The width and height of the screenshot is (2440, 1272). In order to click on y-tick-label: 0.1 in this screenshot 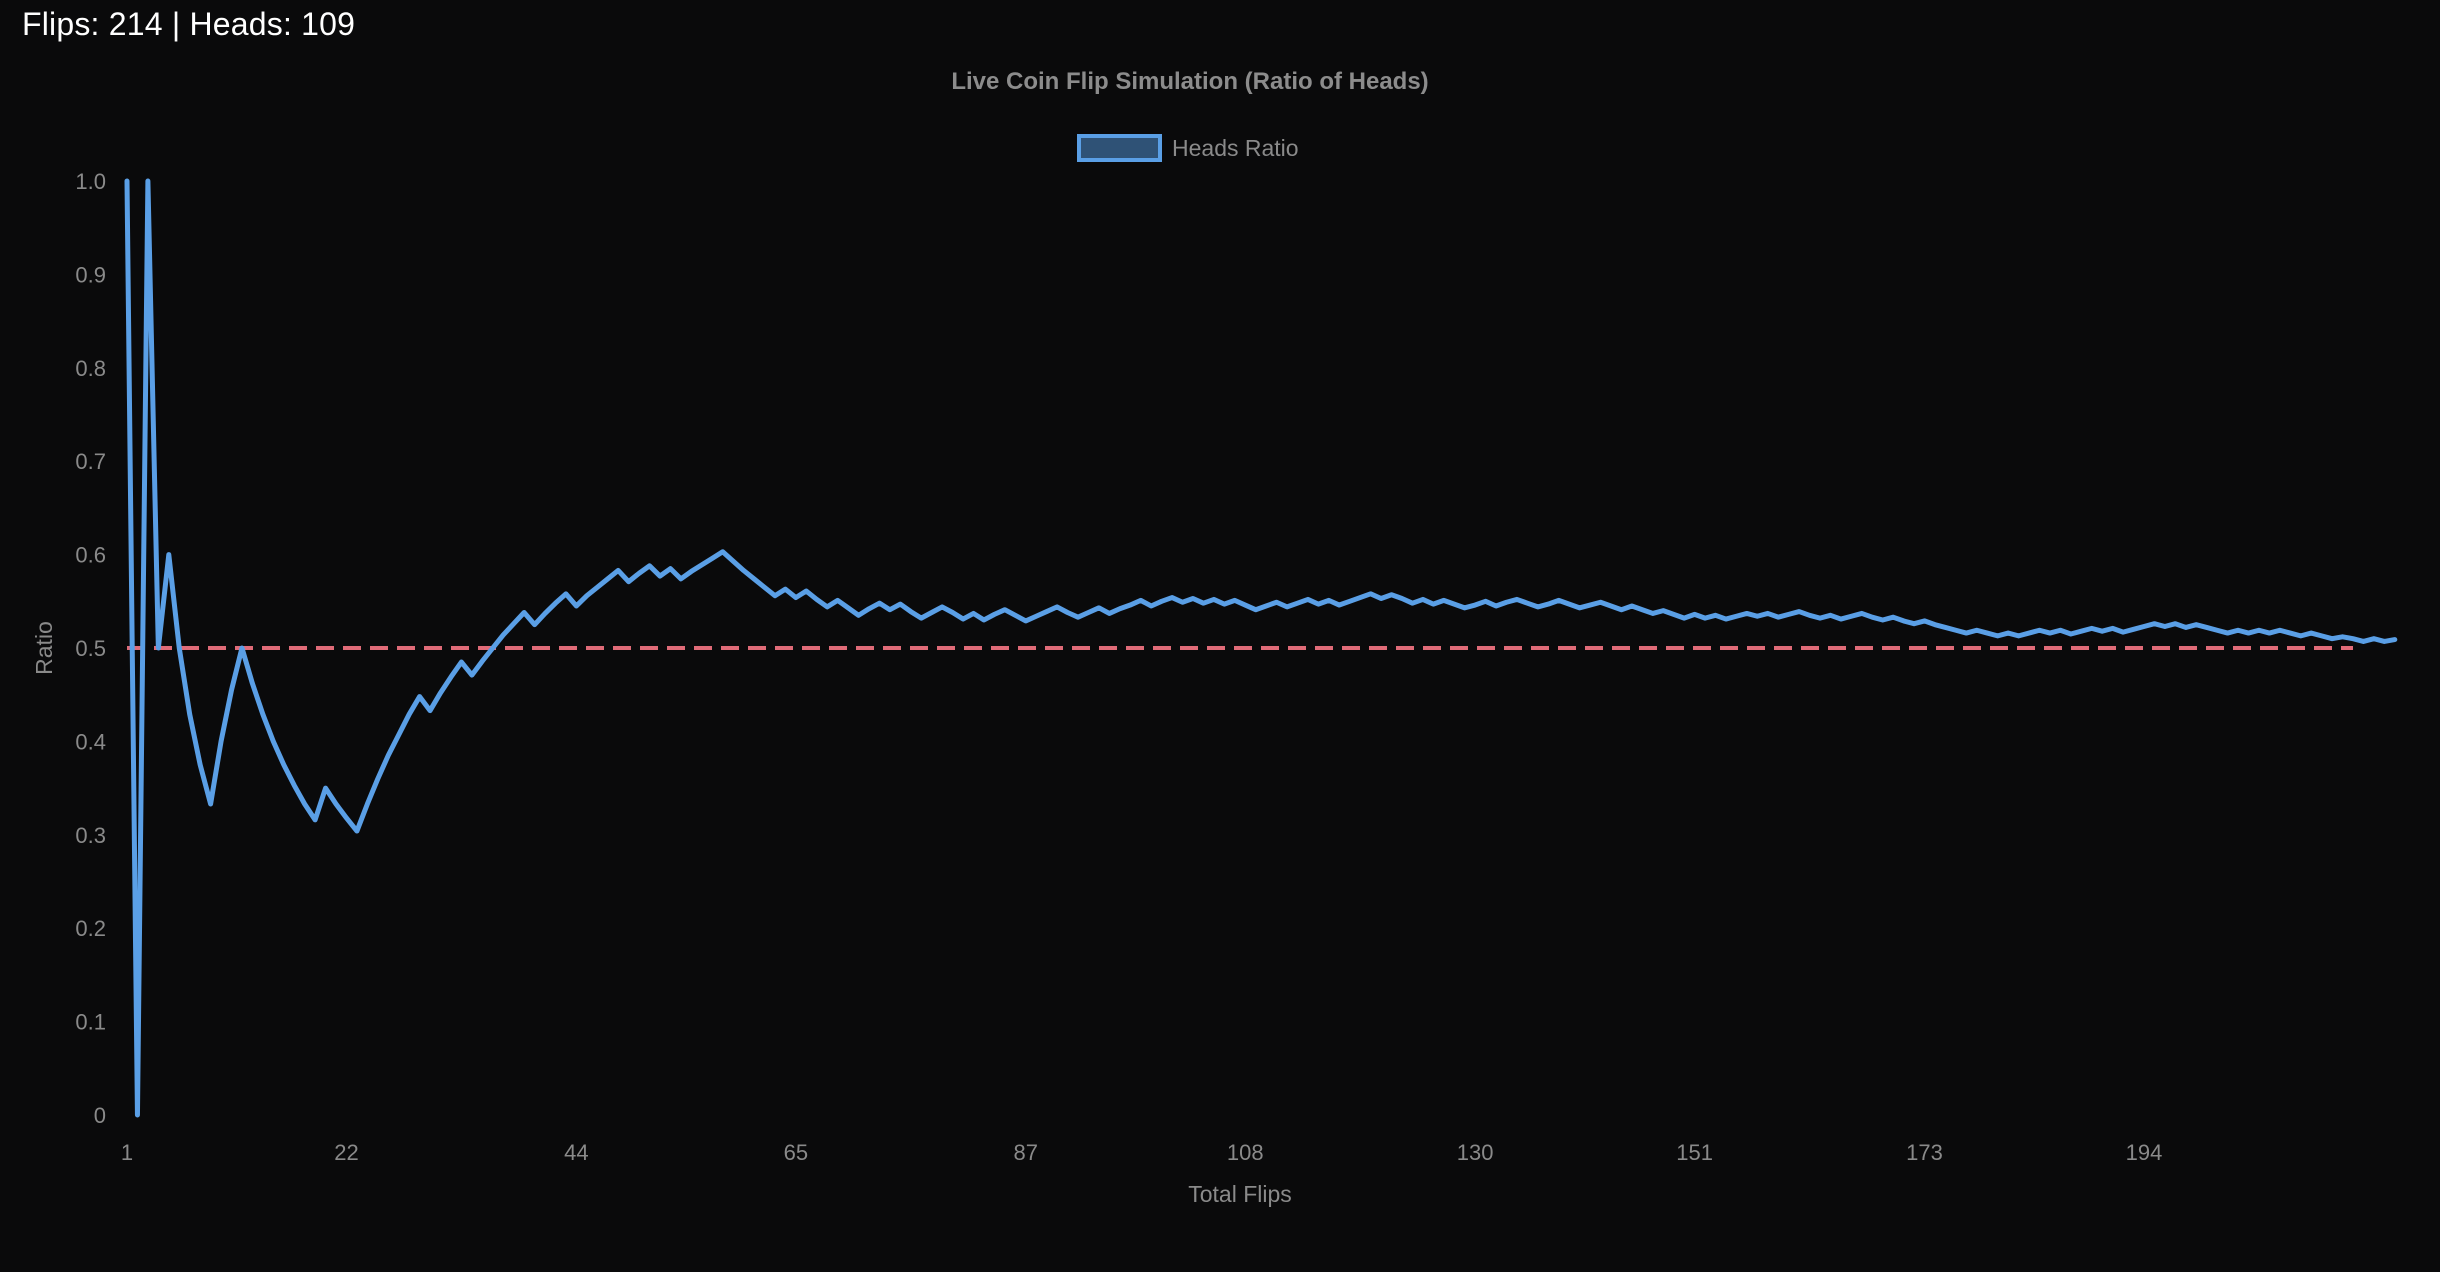, I will do `click(90, 1022)`.